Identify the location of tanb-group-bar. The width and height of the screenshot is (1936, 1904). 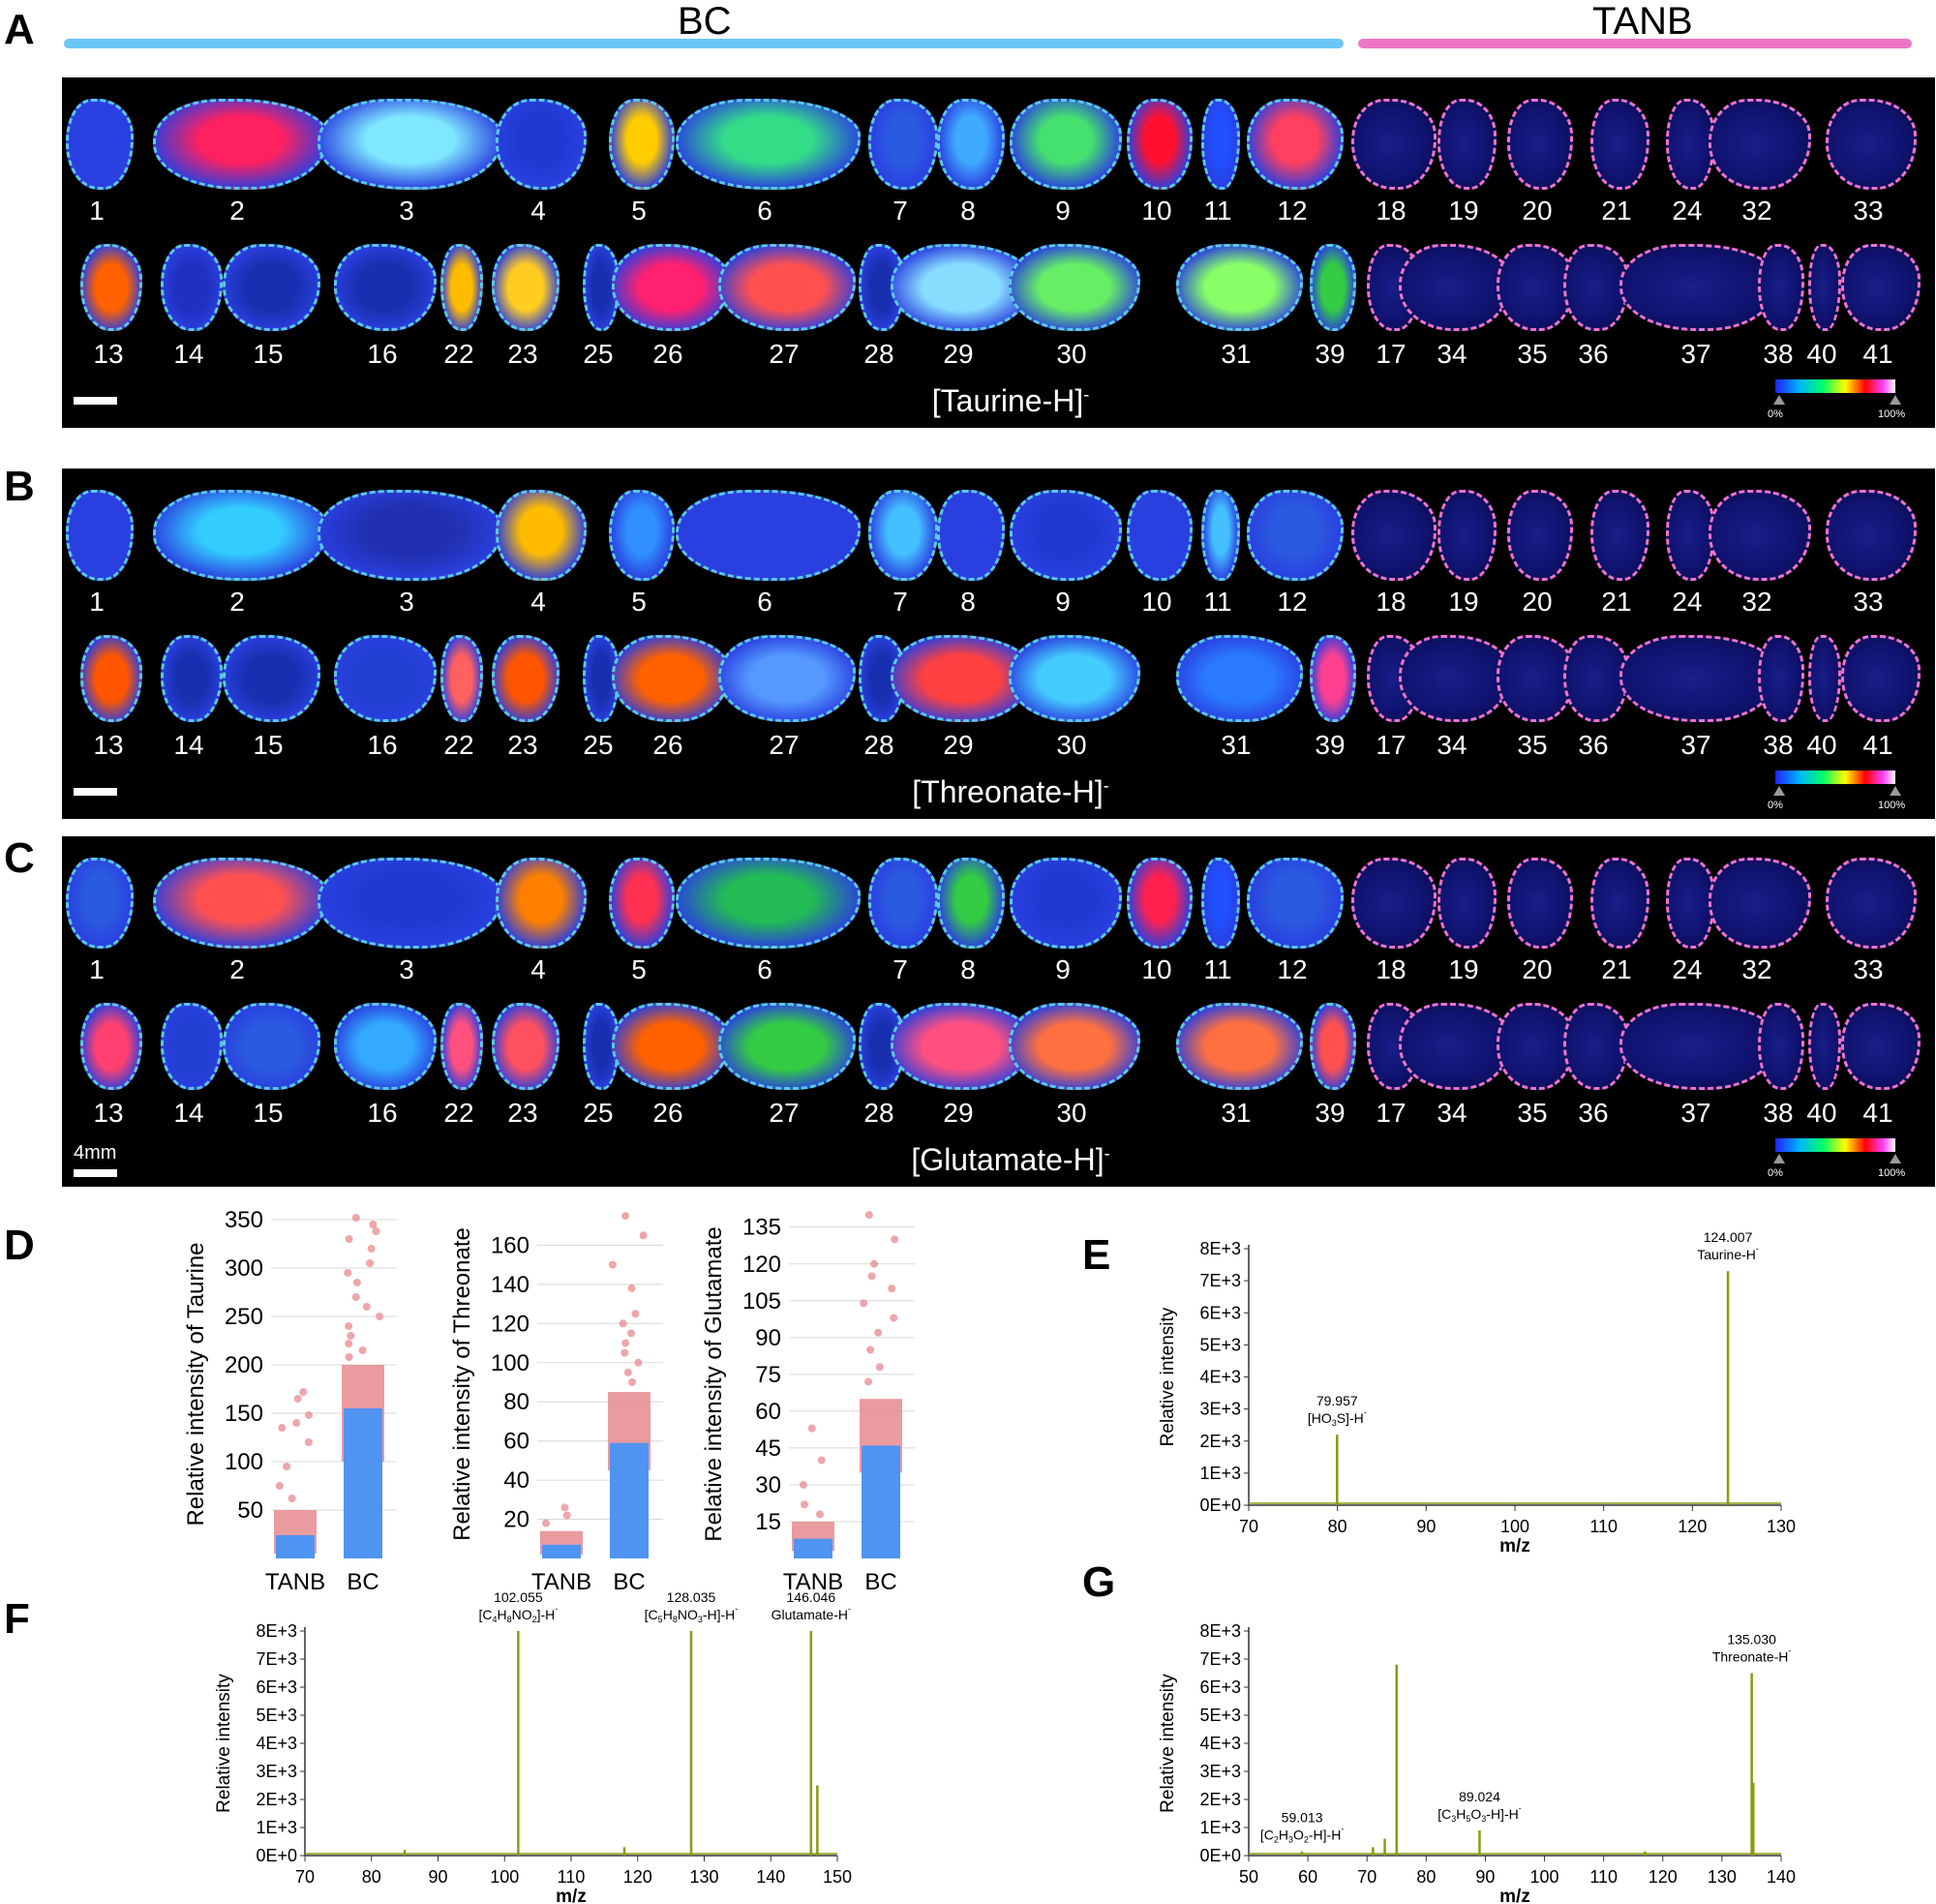
(1635, 44).